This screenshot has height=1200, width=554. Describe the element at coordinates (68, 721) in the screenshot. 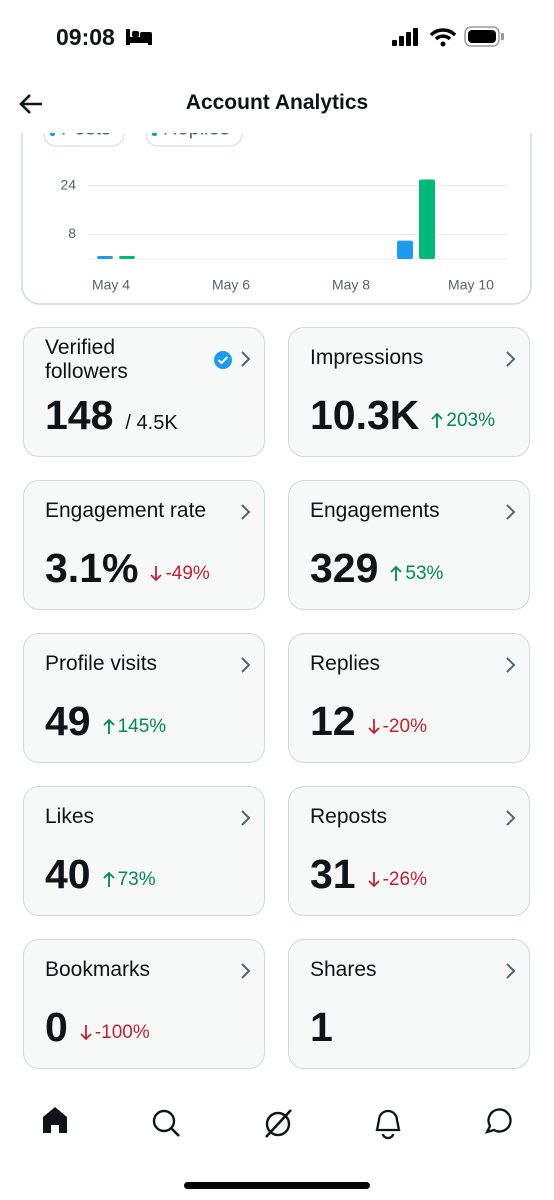

I see `metric-value: 49` at that location.